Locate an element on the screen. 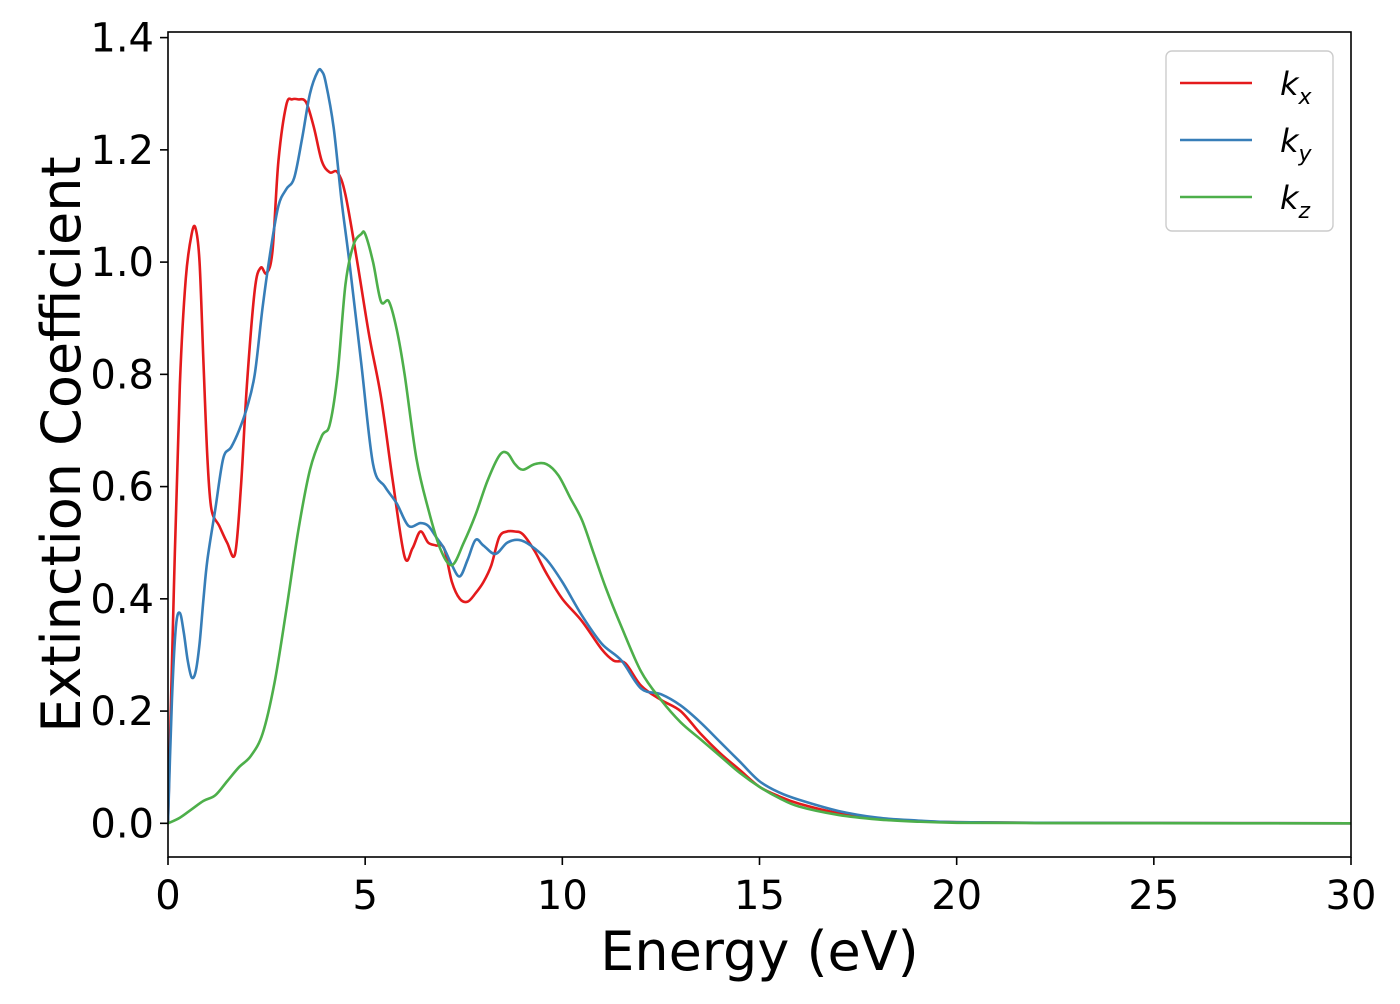 The image size is (1400, 1004). x-tick-label: 20 is located at coordinates (956, 896).